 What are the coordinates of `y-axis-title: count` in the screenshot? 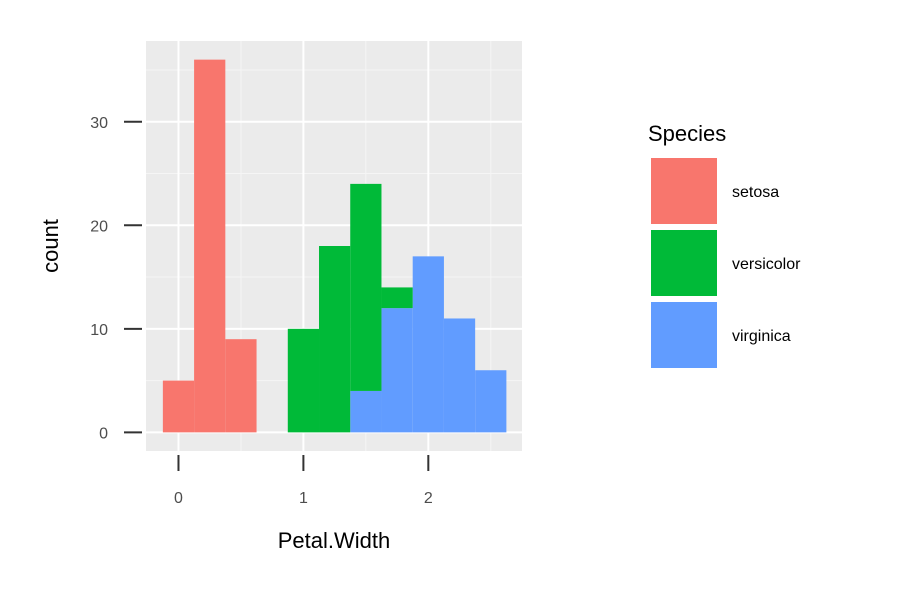 It's located at (50, 246).